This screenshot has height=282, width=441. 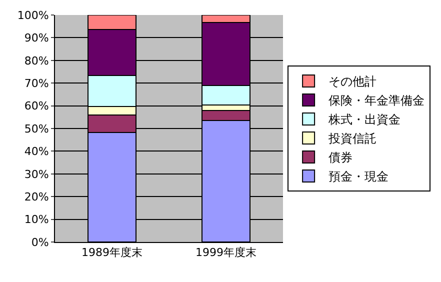 I want to click on y-tick-label: 100%, so click(x=33, y=15).